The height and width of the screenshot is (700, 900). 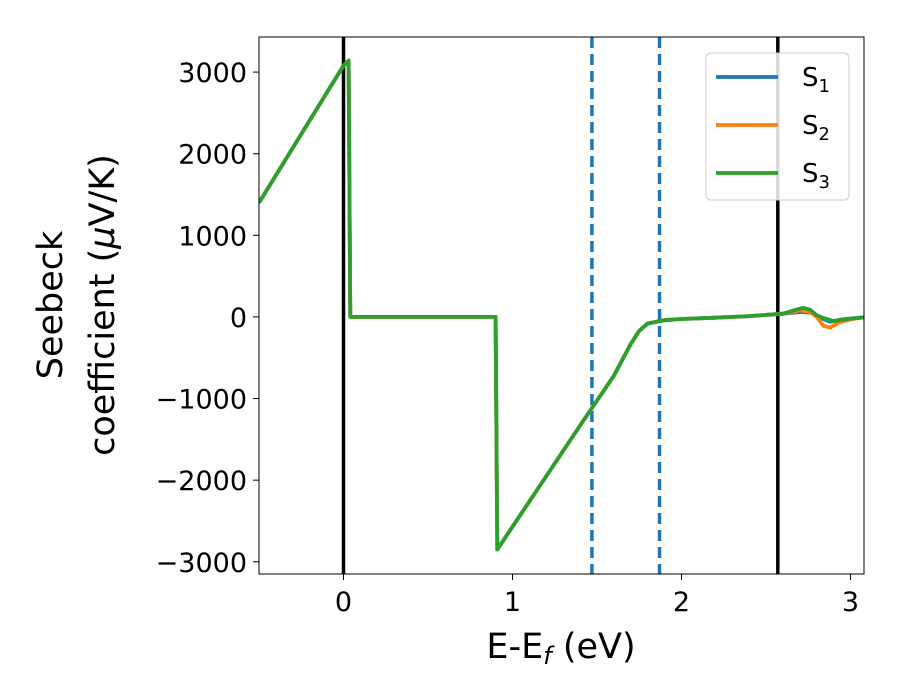 I want to click on x-tick-label: 3, so click(x=850, y=602).